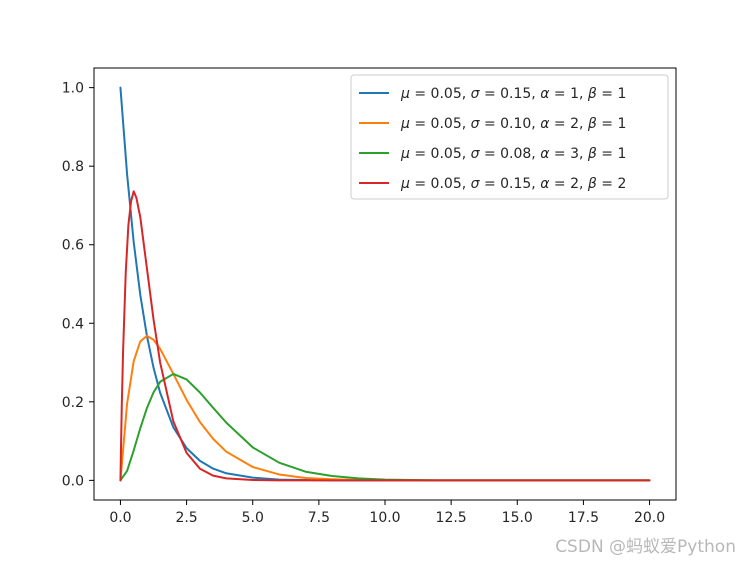 Image resolution: width=750 pixels, height=563 pixels. What do you see at coordinates (73, 481) in the screenshot?
I see `y-tick-label: 0.0` at bounding box center [73, 481].